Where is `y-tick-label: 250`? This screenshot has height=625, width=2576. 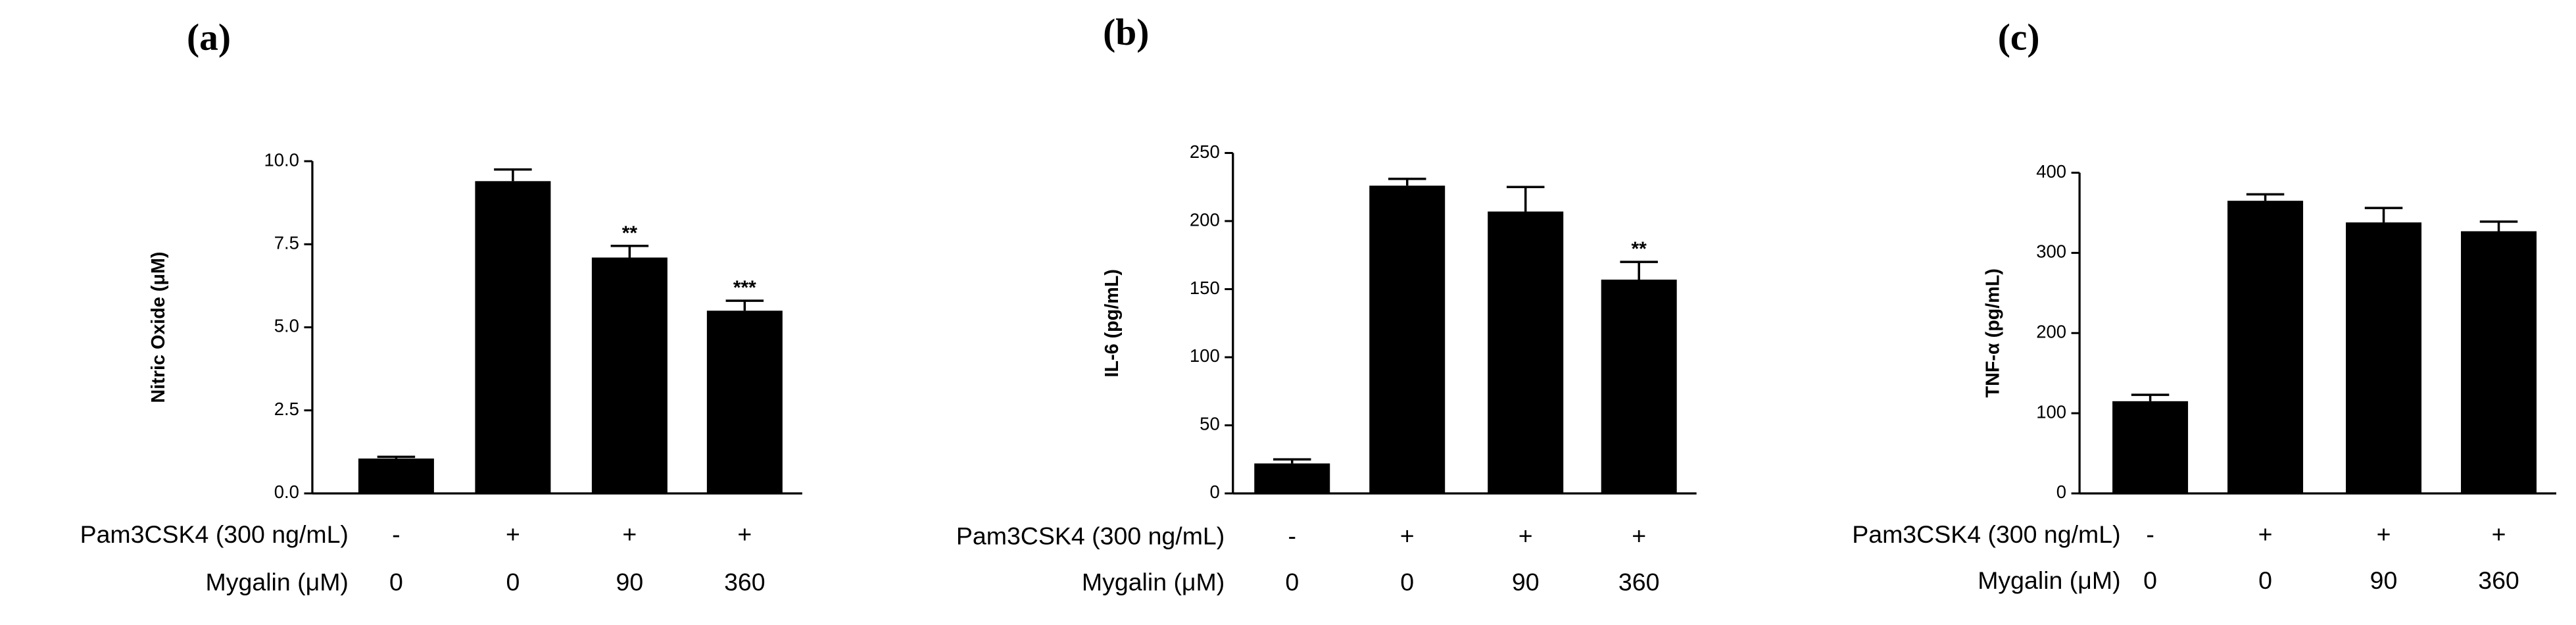 y-tick-label: 250 is located at coordinates (1205, 151).